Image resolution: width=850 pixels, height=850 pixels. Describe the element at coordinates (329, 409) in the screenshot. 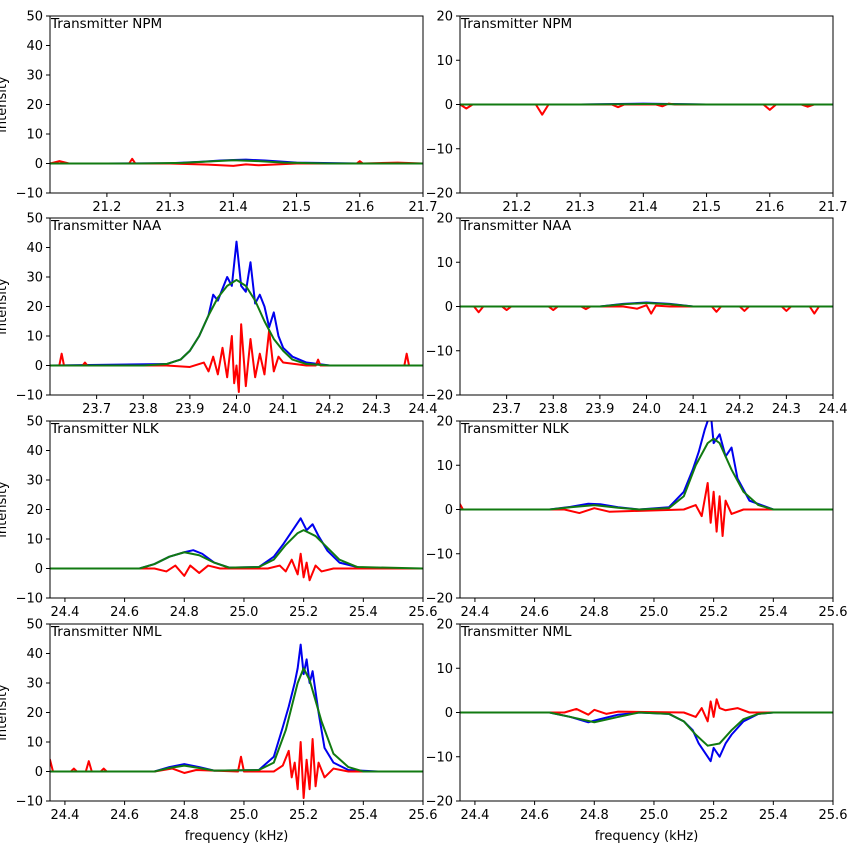

I see `x-tick-label: 24.2` at that location.